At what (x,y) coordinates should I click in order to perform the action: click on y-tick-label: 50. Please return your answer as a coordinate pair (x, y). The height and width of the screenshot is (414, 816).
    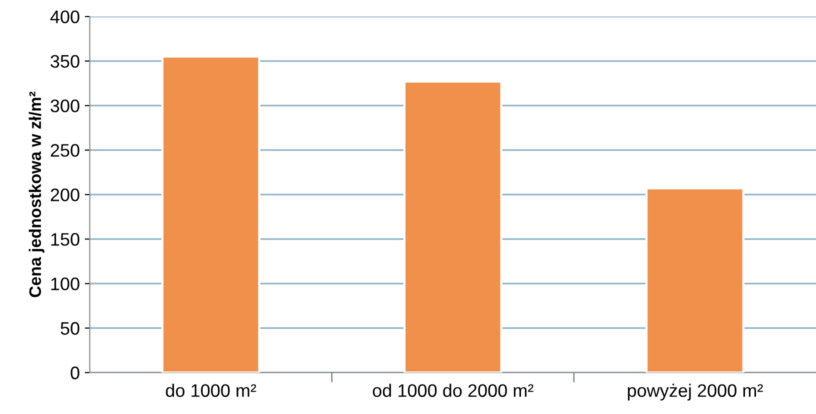
    Looking at the image, I should click on (70, 328).